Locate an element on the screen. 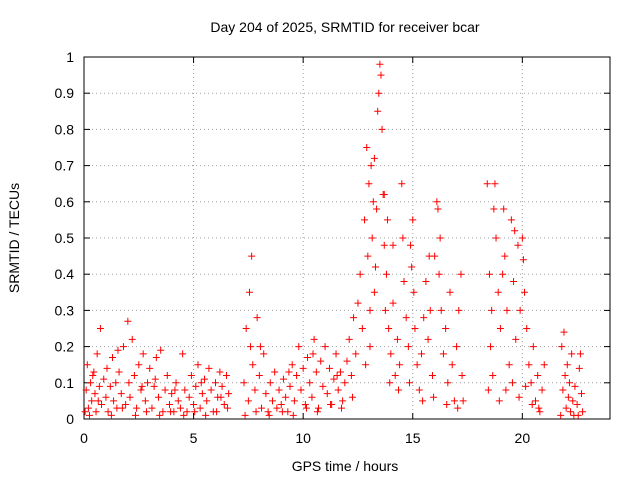  x-tick-label: 0 is located at coordinates (84, 438).